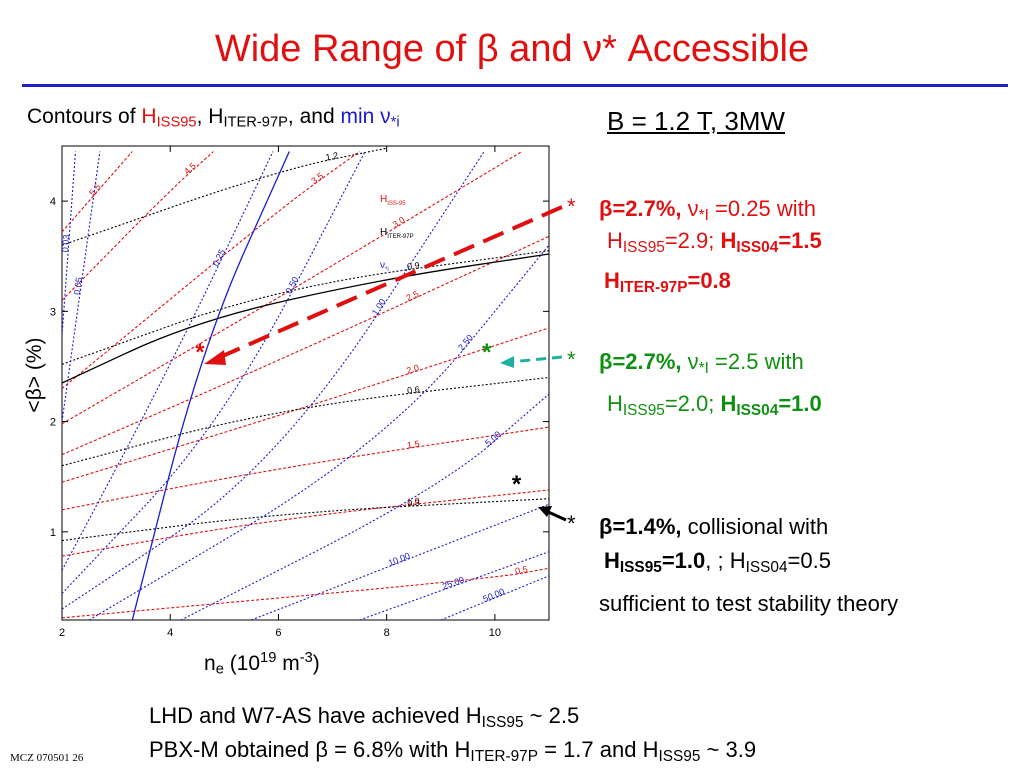 Image resolution: width=1024 pixels, height=768 pixels. What do you see at coordinates (262, 663) in the screenshot?
I see `x-axis-label: ne (1019 m-3)` at bounding box center [262, 663].